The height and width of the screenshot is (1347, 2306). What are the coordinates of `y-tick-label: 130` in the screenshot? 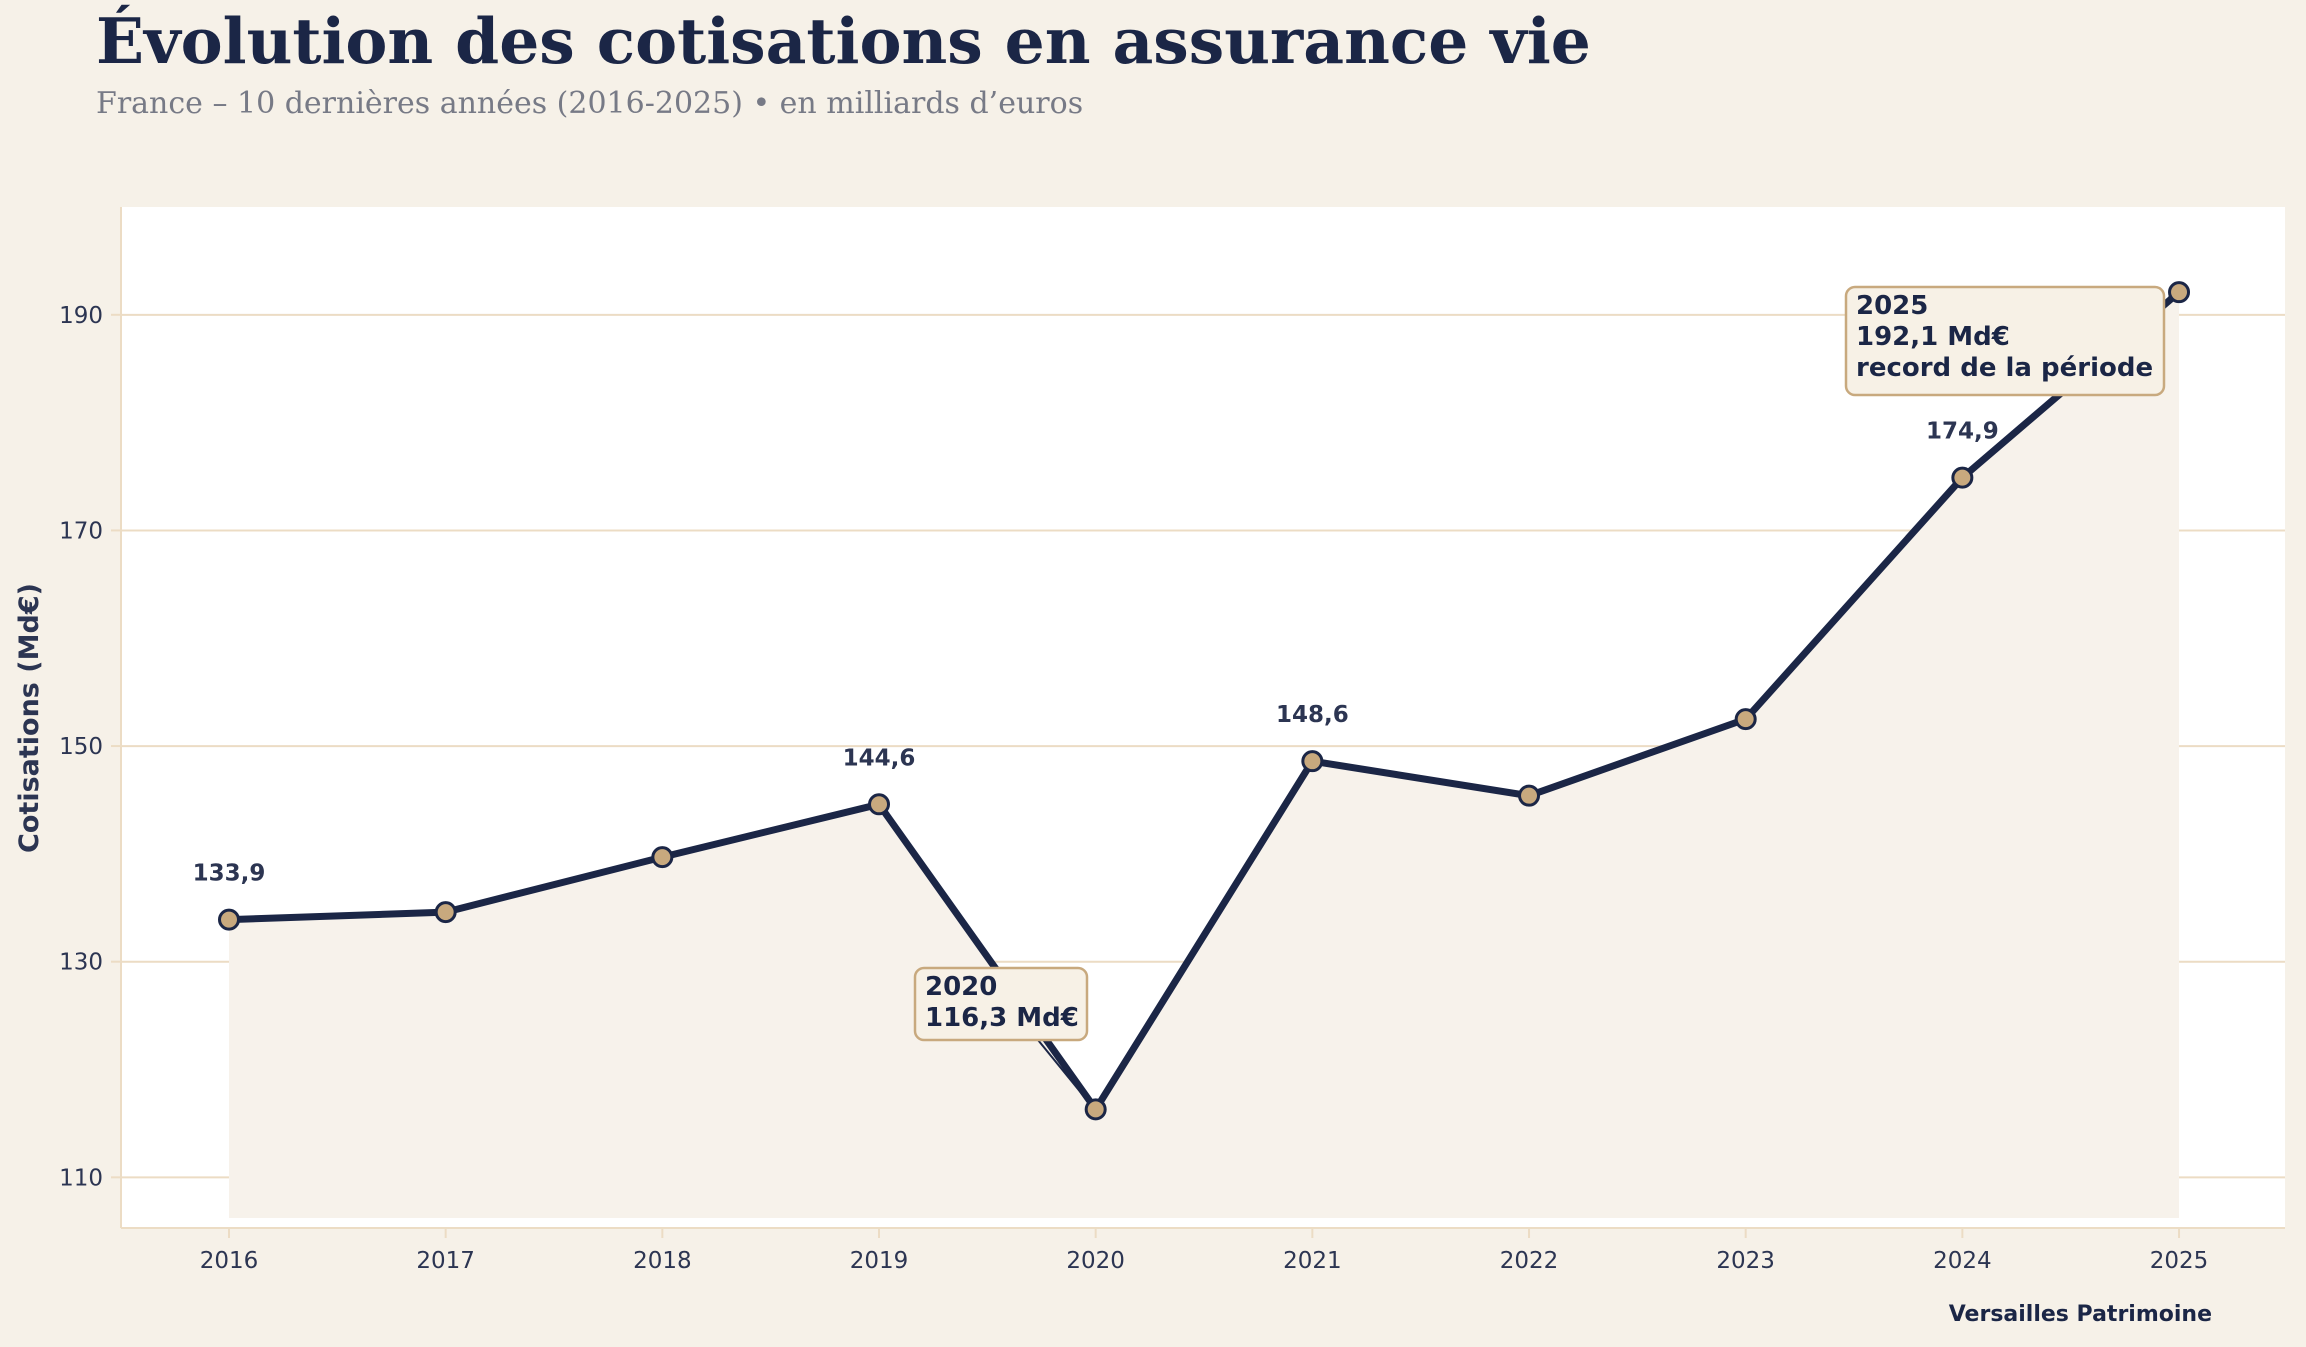 It's located at (81, 963).